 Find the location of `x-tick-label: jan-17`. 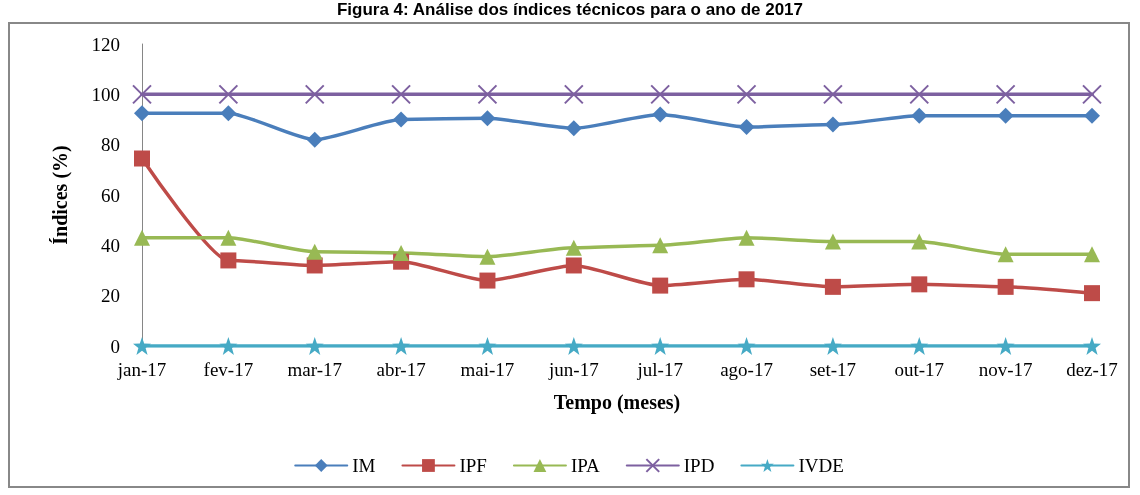

x-tick-label: jan-17 is located at coordinates (141, 369).